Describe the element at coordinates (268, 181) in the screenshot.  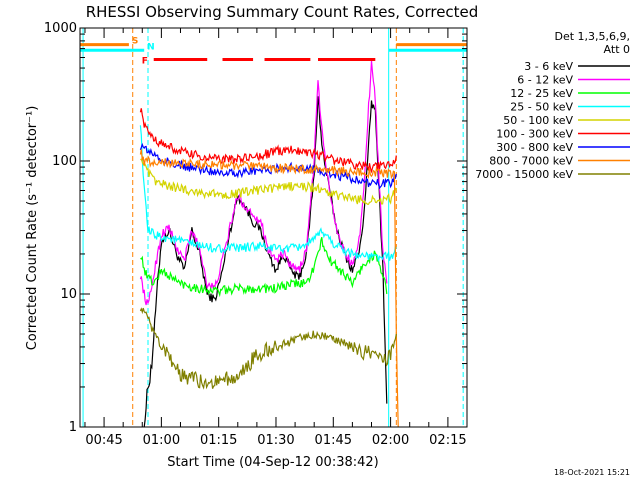
I see `series-line-50-100-kev` at that location.